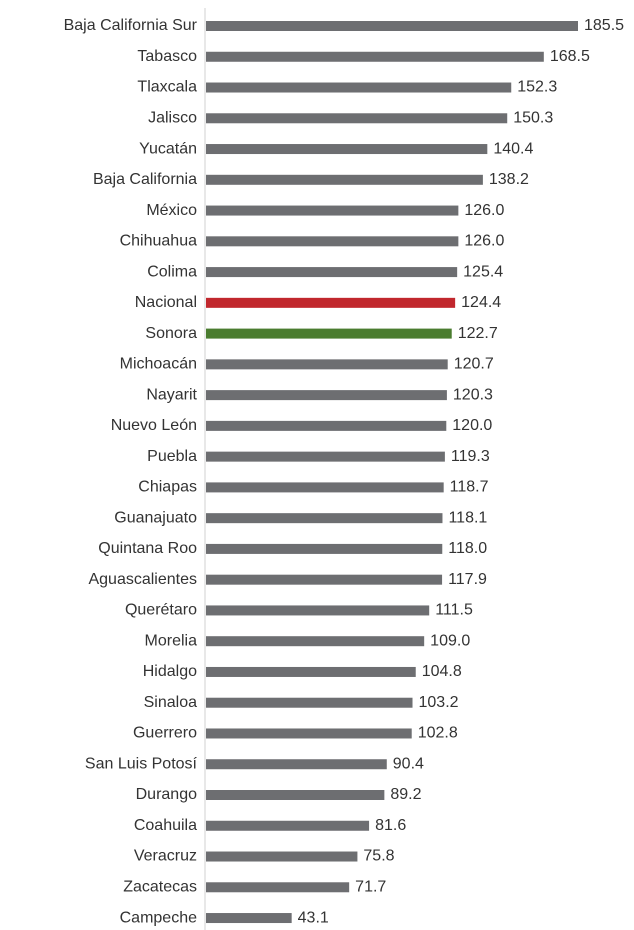 The image size is (634, 930). Describe the element at coordinates (171, 640) in the screenshot. I see `category-label: Morelia` at that location.